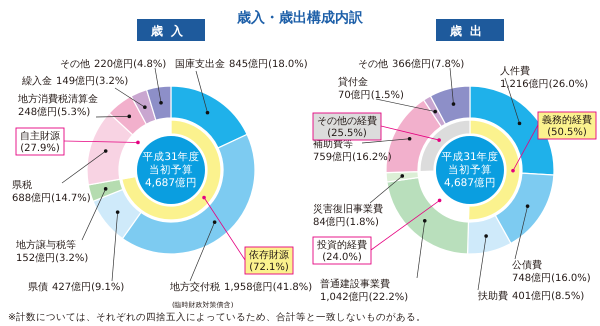 This screenshot has height=326, width=600. What do you see at coordinates (40, 148) in the screenshot?
I see `data-label: (27.9%)` at bounding box center [40, 148].